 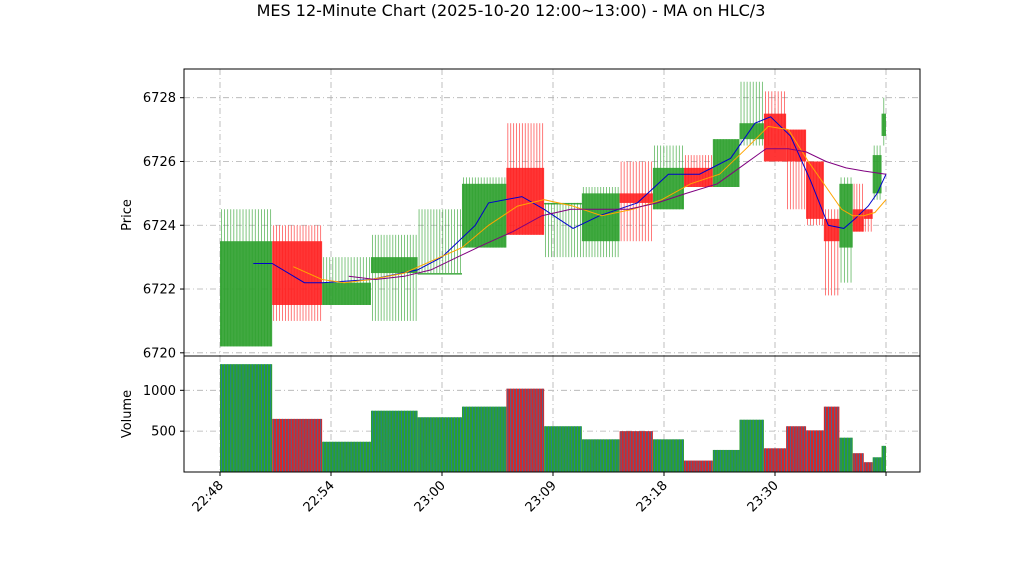 I want to click on x-tick-label: 22:48, so click(x=208, y=496).